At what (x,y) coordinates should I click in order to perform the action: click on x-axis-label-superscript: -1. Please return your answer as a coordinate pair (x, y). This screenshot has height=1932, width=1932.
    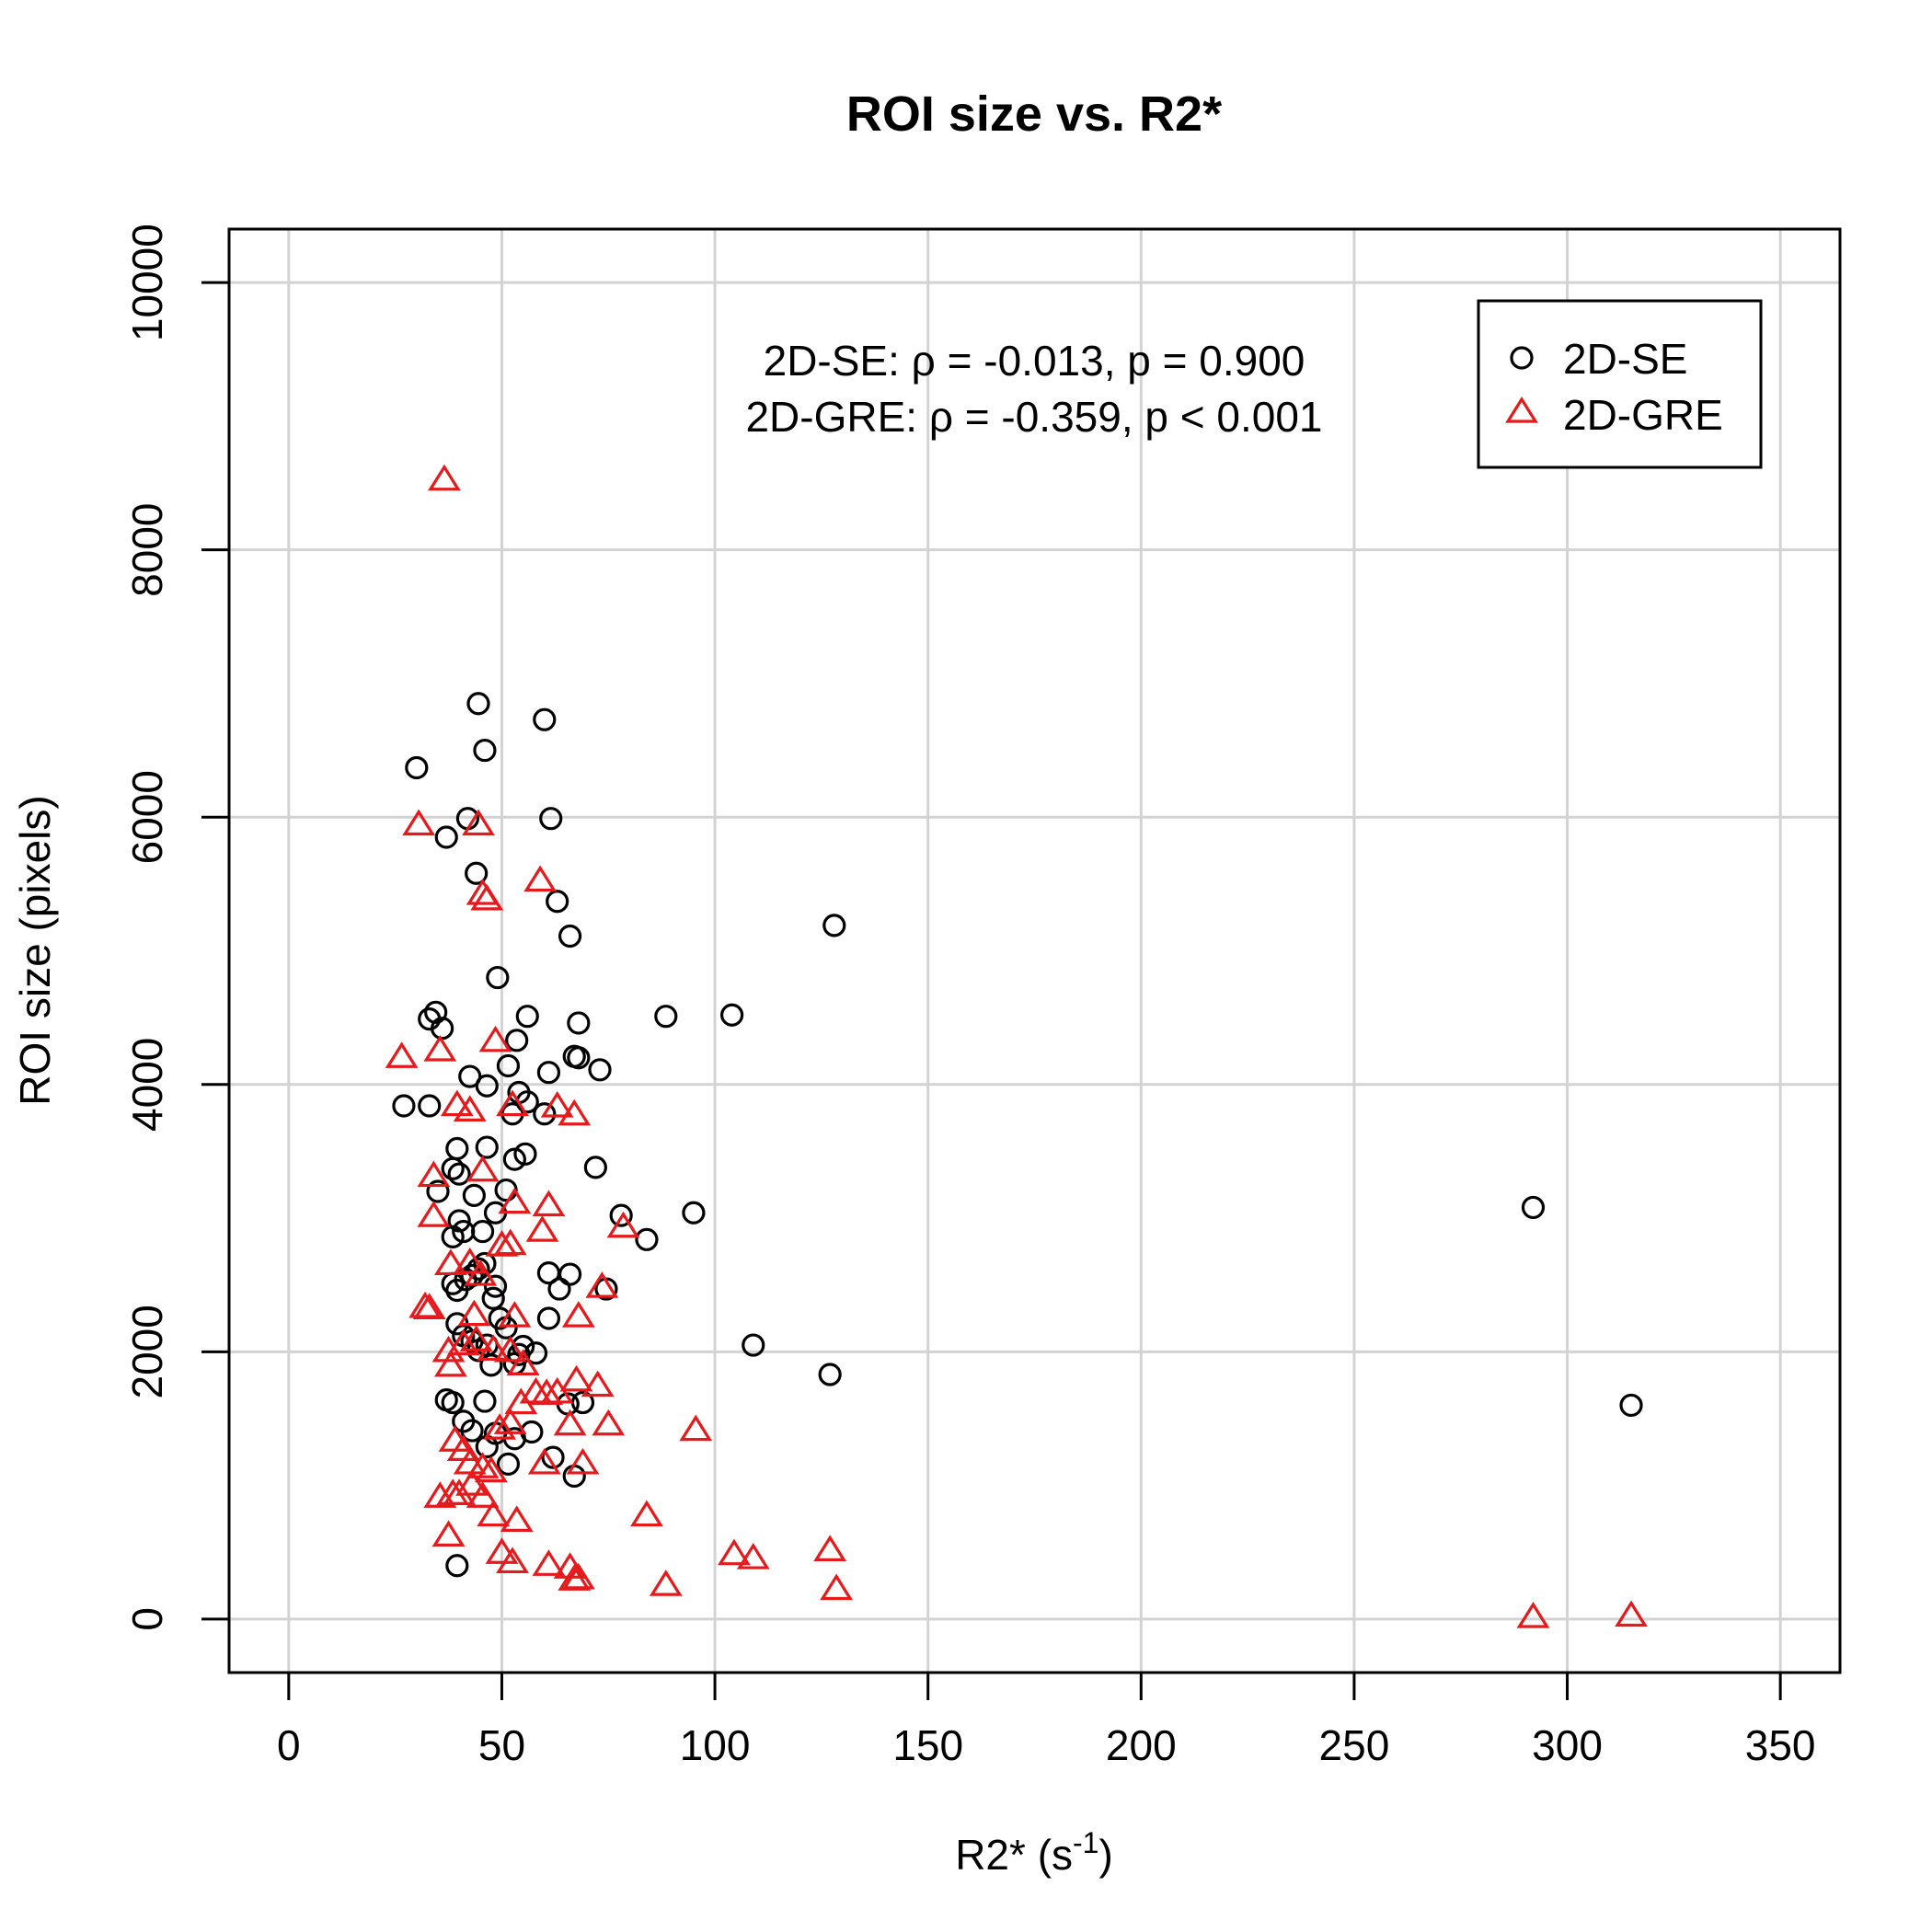
    Looking at the image, I should click on (1085, 1842).